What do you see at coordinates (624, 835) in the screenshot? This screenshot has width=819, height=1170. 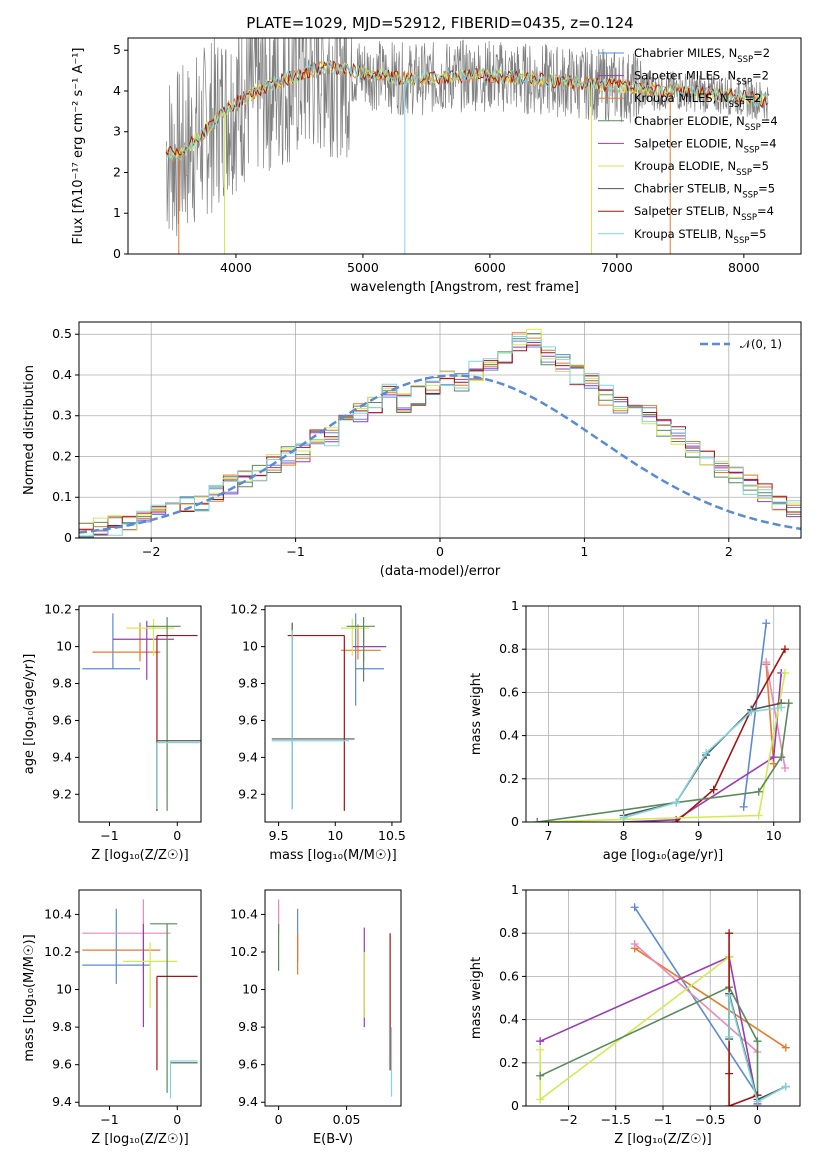 I see `x-tick-label: 8` at bounding box center [624, 835].